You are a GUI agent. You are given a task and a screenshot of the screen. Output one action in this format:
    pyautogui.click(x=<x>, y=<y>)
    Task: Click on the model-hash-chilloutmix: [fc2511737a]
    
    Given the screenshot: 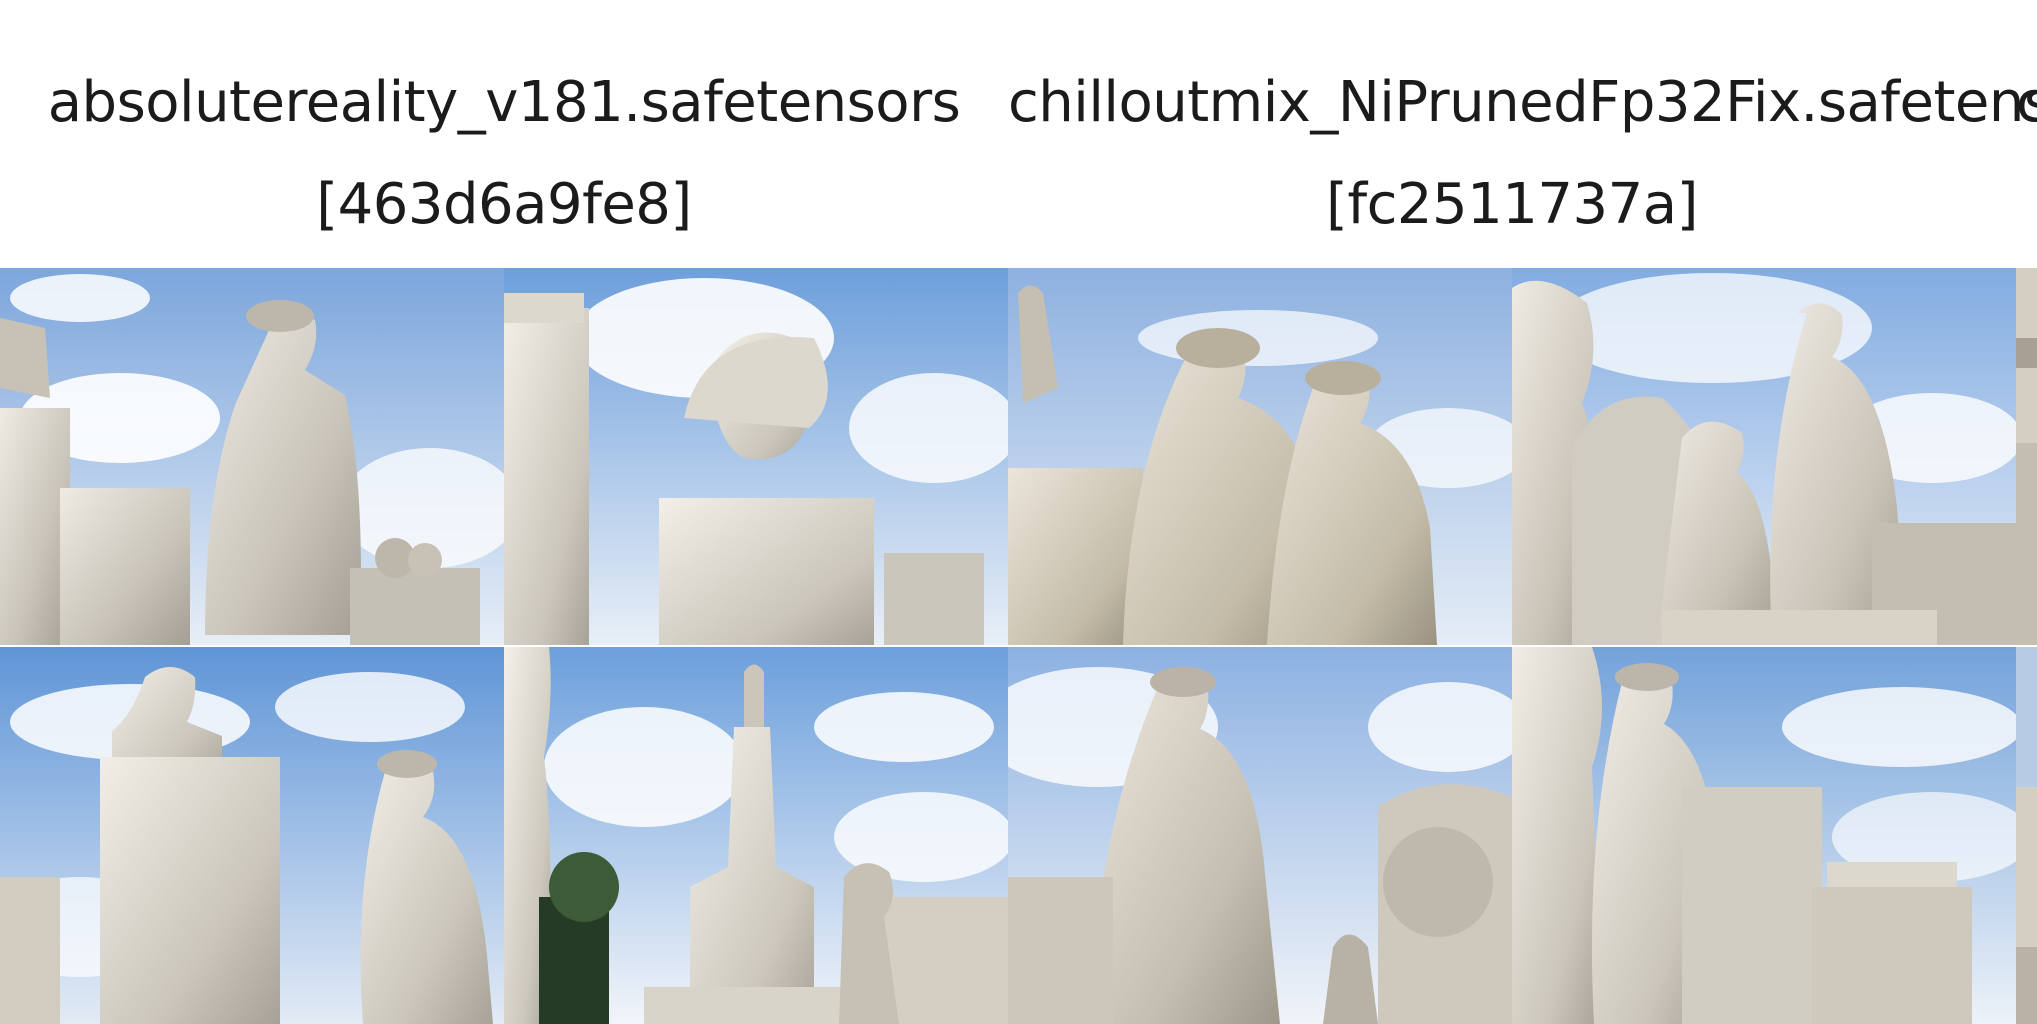 What is the action you would take?
    pyautogui.click(x=1512, y=204)
    